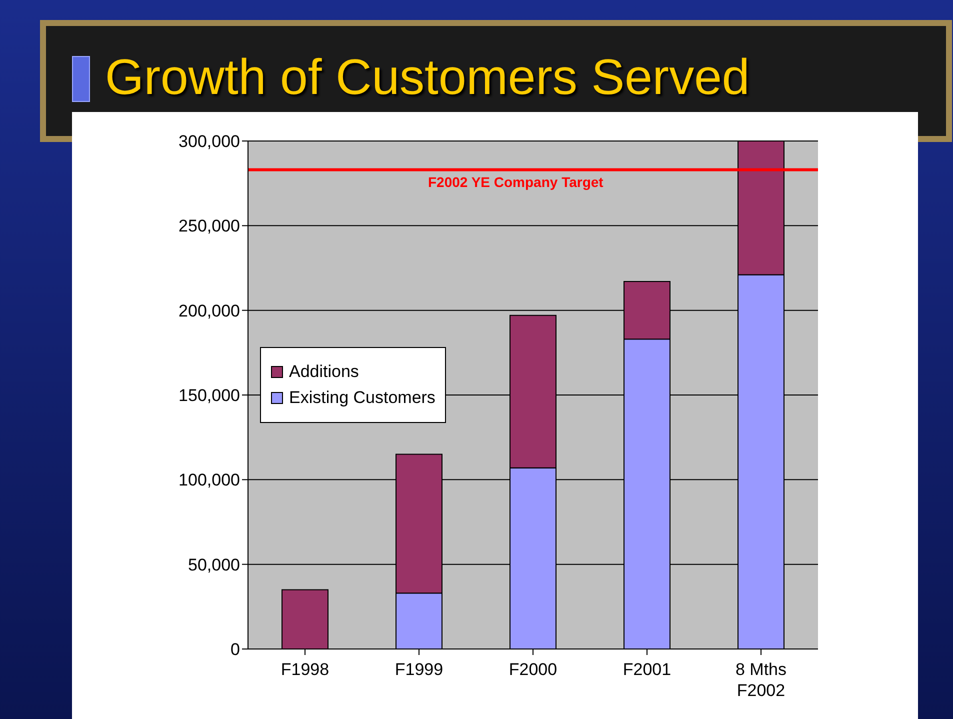  What do you see at coordinates (209, 142) in the screenshot?
I see `y-tick-label: 300,000` at bounding box center [209, 142].